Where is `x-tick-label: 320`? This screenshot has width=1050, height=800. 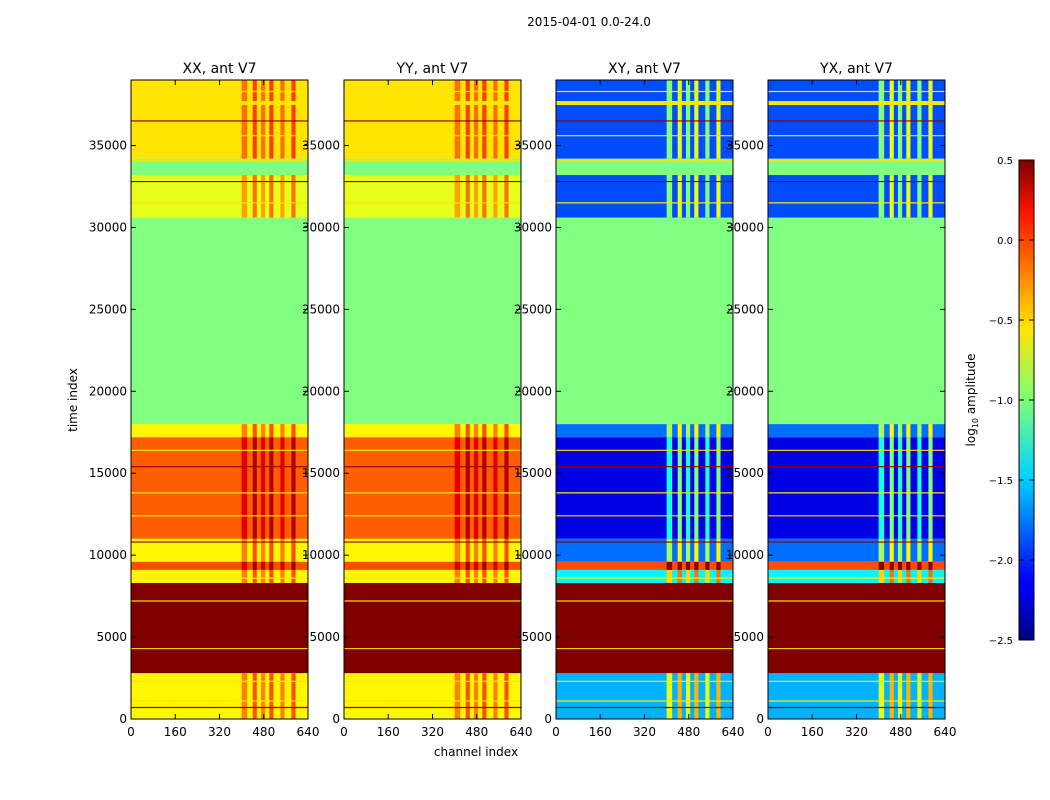 x-tick-label: 320 is located at coordinates (432, 732).